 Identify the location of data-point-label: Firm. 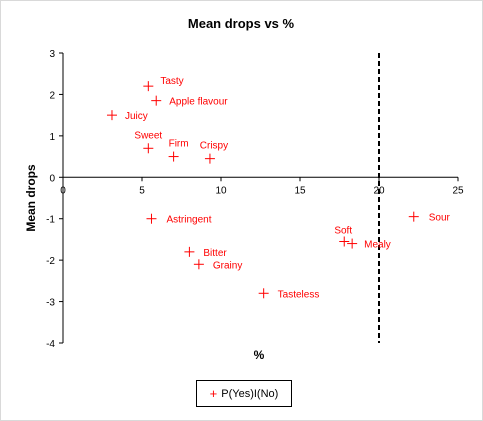
(179, 144).